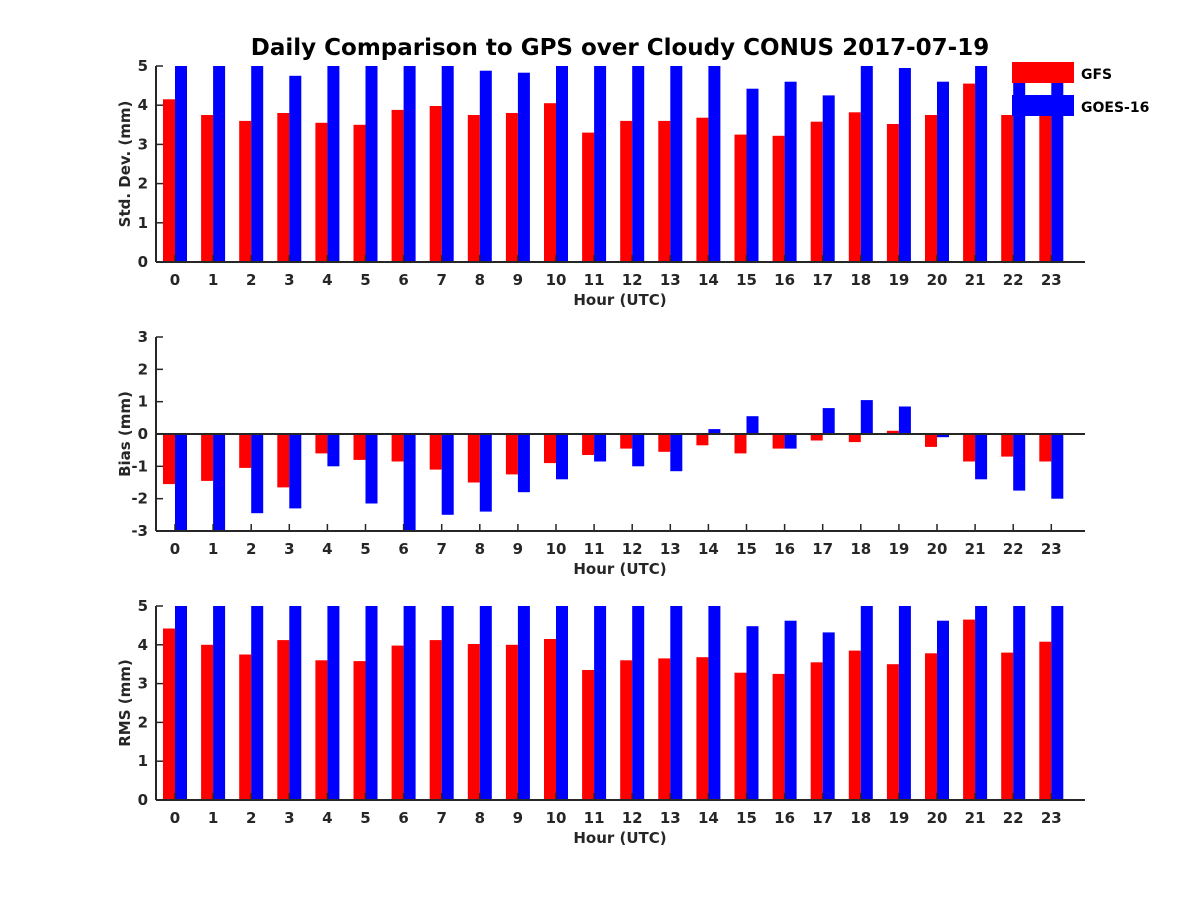 The image size is (1200, 900). I want to click on y-tick-label: -1, so click(139, 466).